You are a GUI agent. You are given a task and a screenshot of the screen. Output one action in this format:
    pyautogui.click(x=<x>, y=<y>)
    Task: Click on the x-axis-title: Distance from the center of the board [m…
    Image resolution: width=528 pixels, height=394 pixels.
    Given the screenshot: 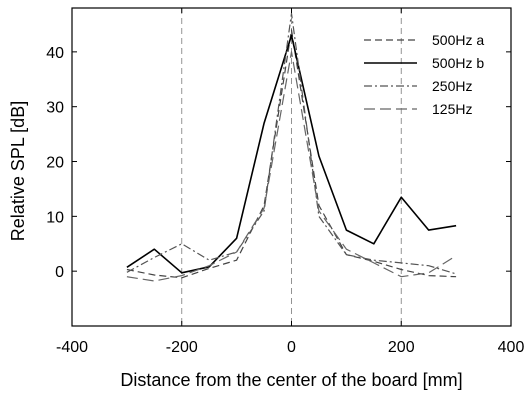 What is the action you would take?
    pyautogui.click(x=291, y=380)
    